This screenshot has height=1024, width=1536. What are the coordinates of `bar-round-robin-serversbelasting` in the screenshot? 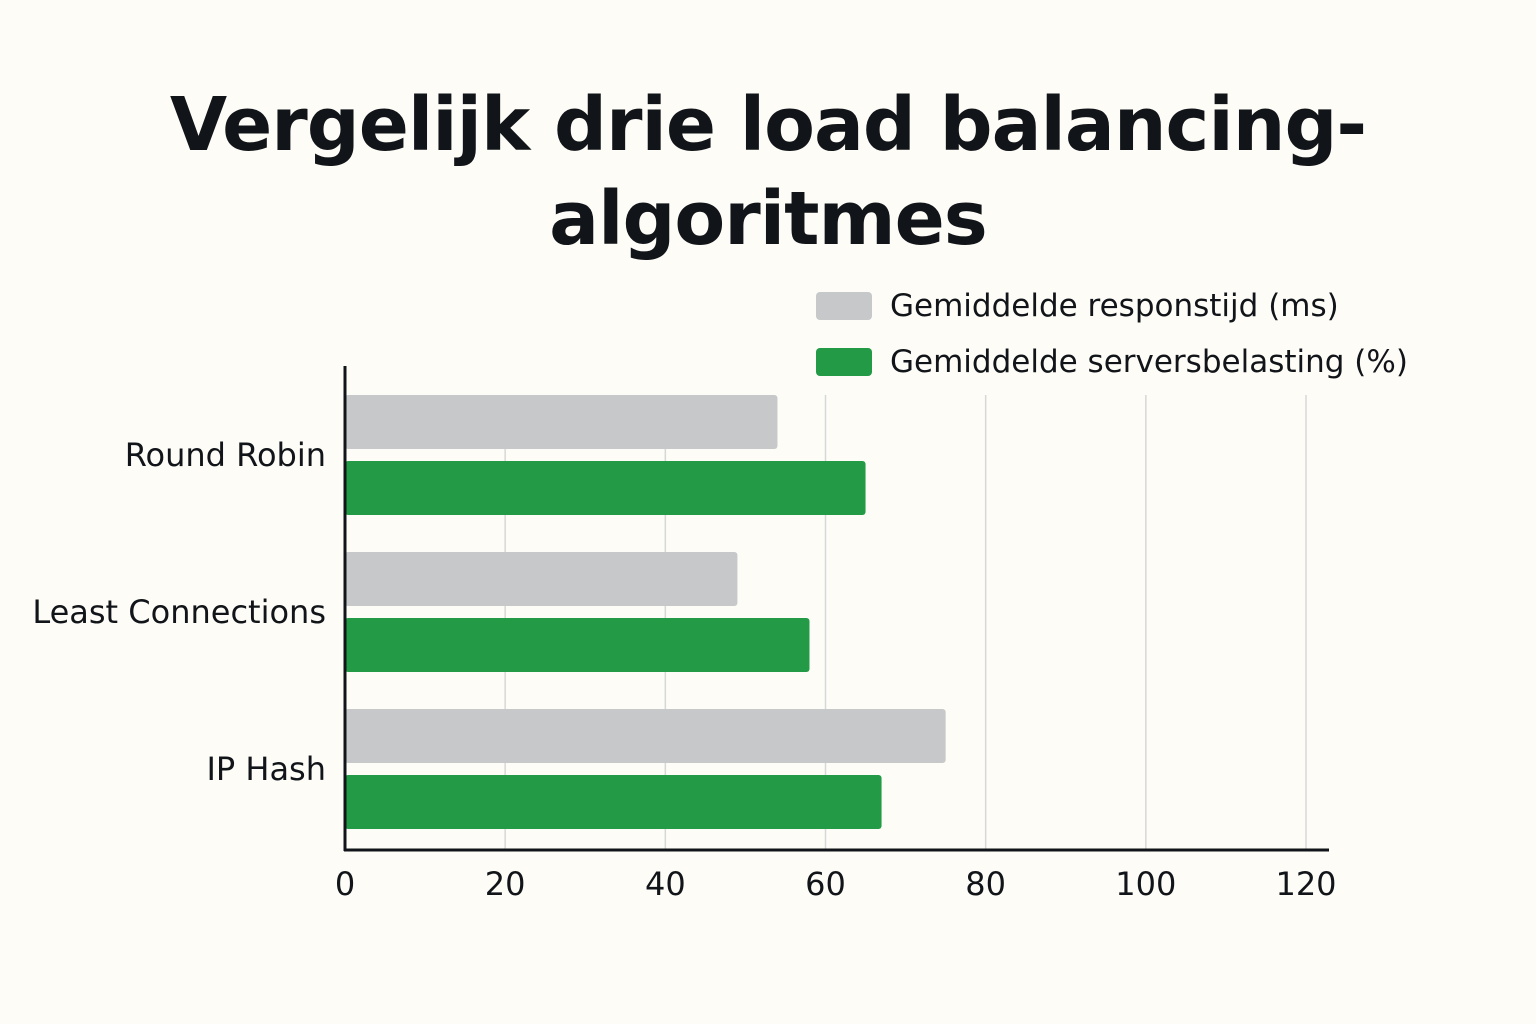 It's located at (605, 488).